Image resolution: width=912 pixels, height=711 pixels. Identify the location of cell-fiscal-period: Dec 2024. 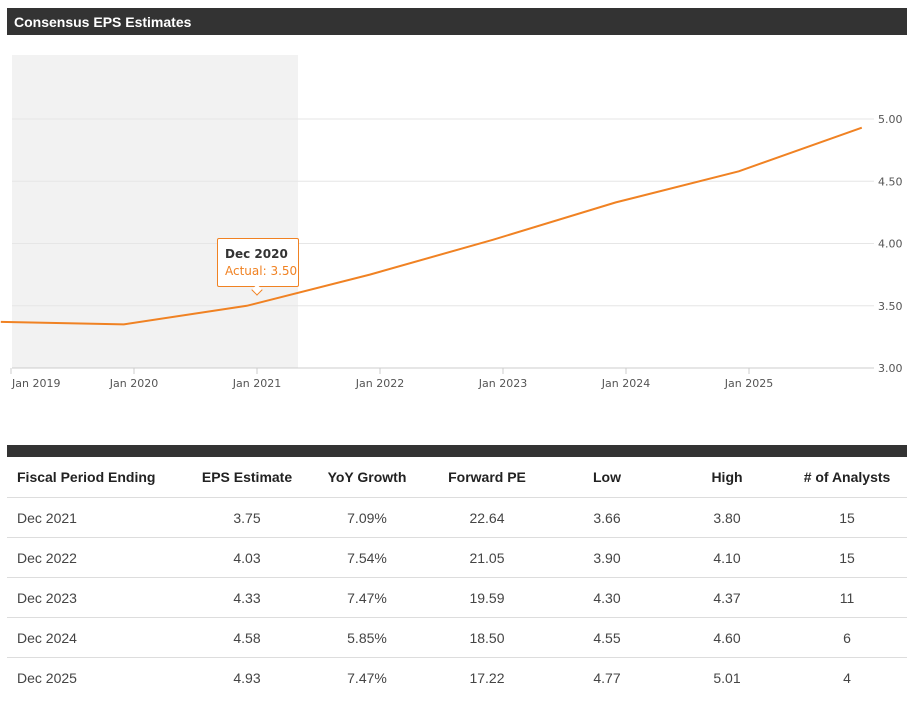
(97, 637).